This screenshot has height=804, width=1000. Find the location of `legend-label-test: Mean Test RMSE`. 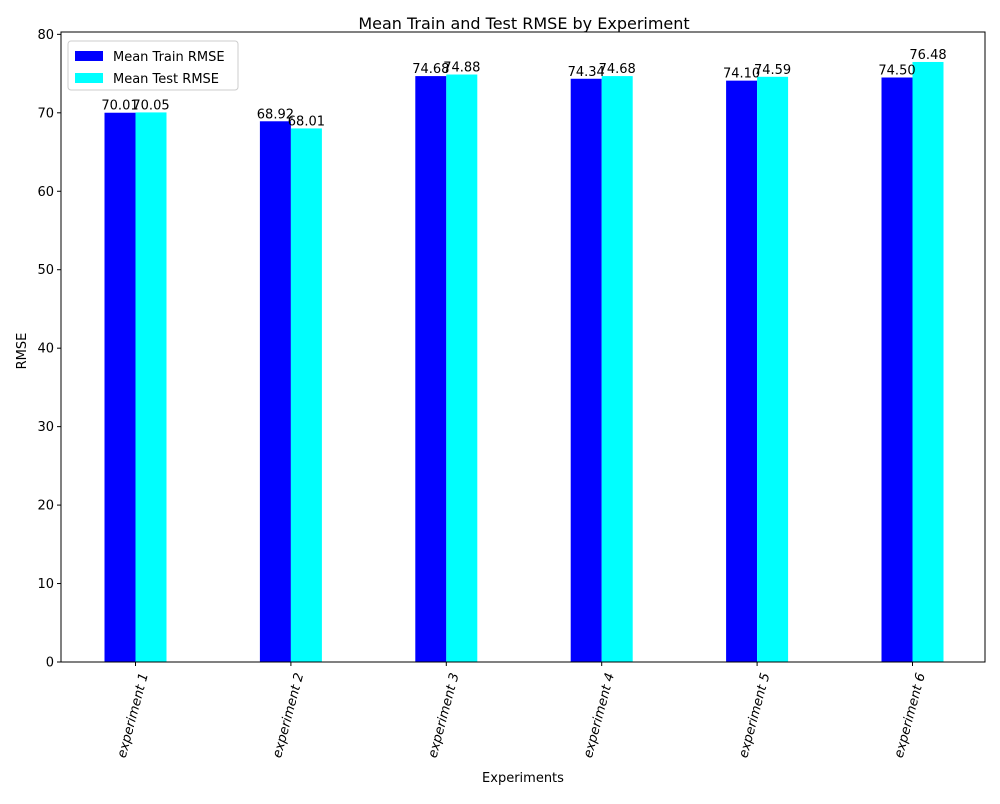

legend-label-test: Mean Test RMSE is located at coordinates (166, 79).